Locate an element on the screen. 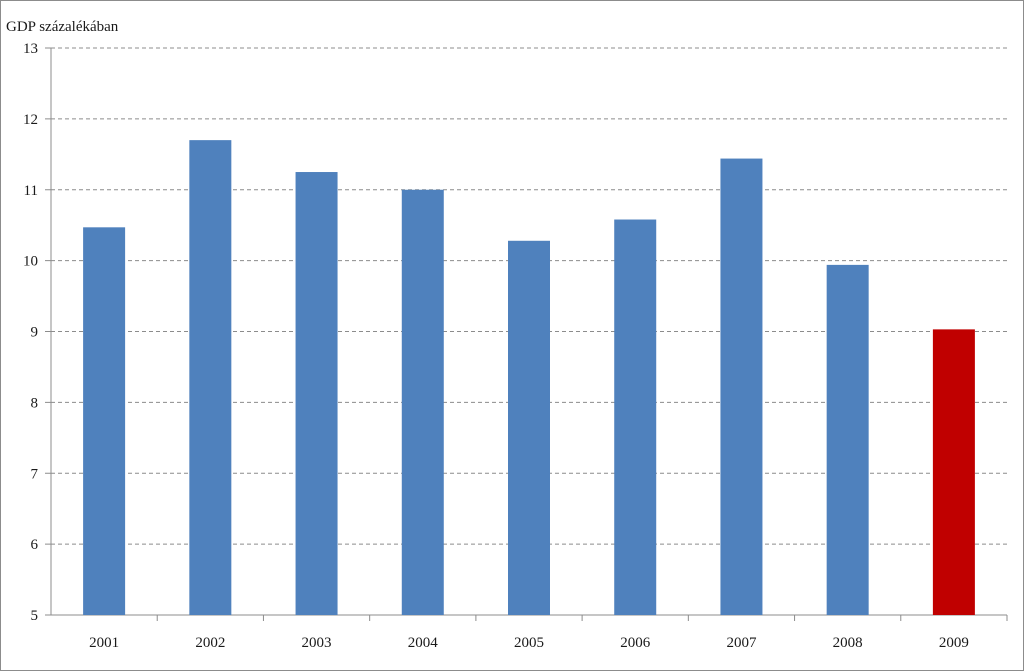 The image size is (1024, 671). y-tick-label: 8 is located at coordinates (35, 403).